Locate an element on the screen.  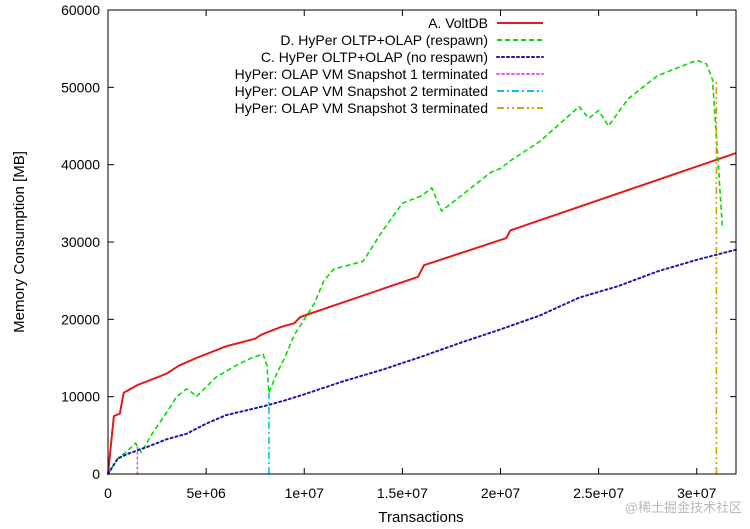
x-tick-label: 2.5e+07 is located at coordinates (598, 493).